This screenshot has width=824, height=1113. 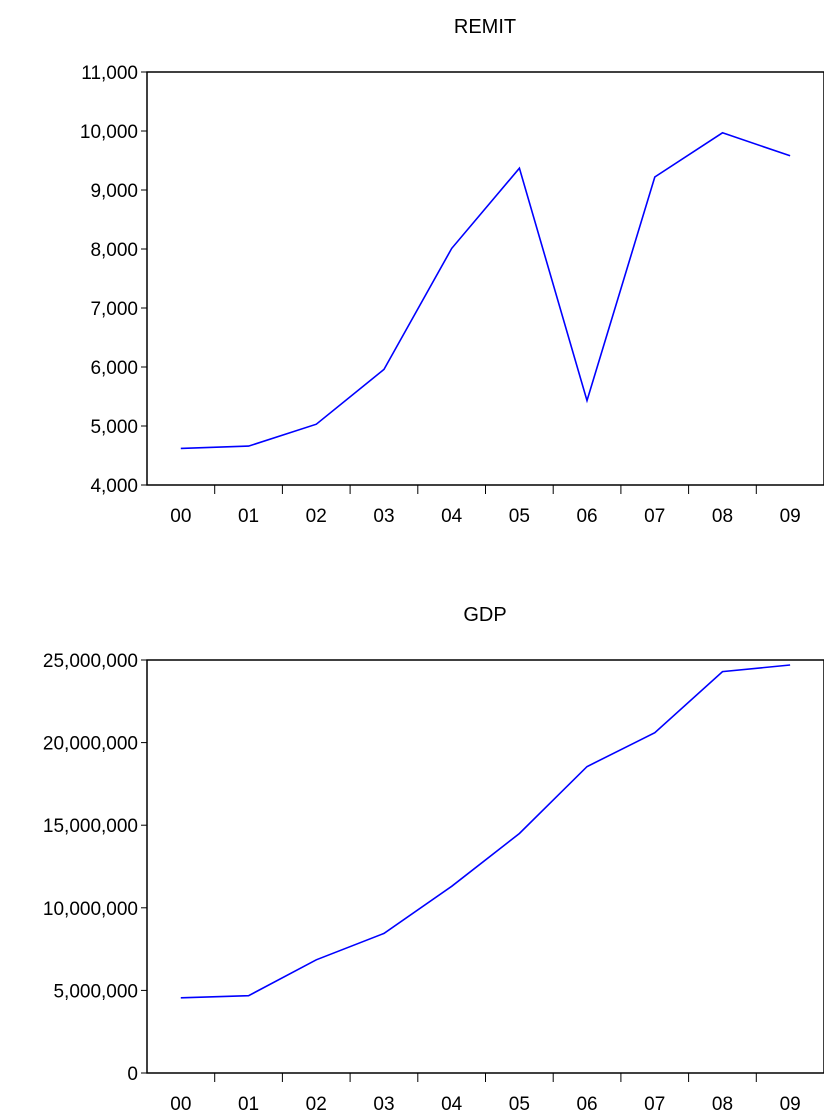 I want to click on chart-title: REMIT, so click(x=485, y=27).